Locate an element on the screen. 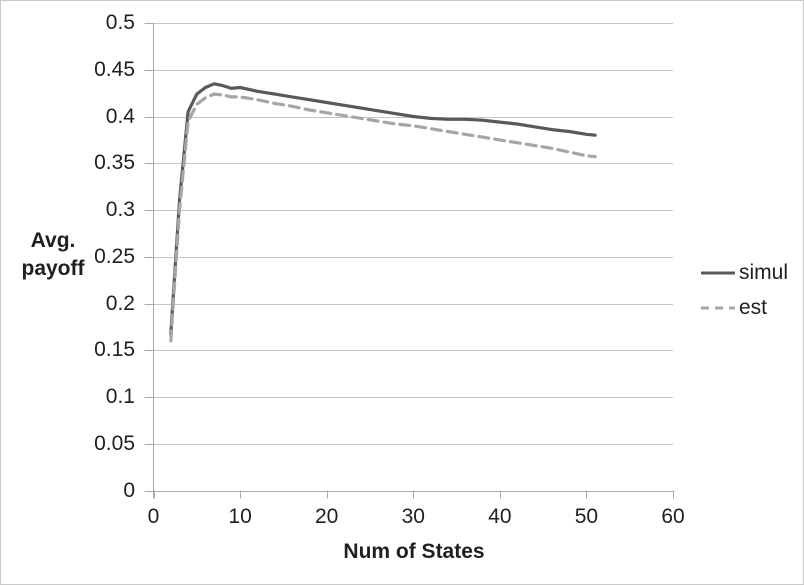 The image size is (804, 585). y-tick-label: 0 is located at coordinates (129, 490).